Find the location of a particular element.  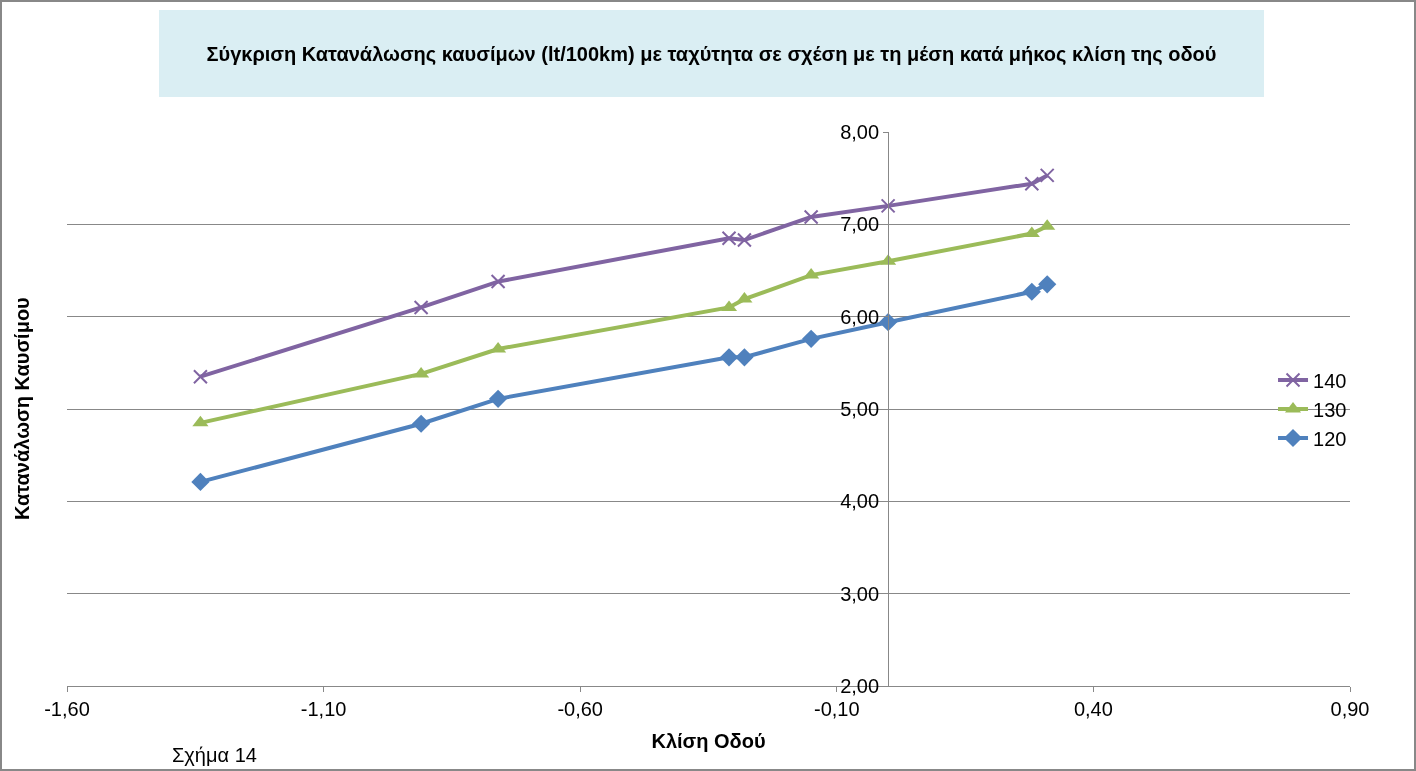

text: Σχήμα 14 is located at coordinates (214, 755).